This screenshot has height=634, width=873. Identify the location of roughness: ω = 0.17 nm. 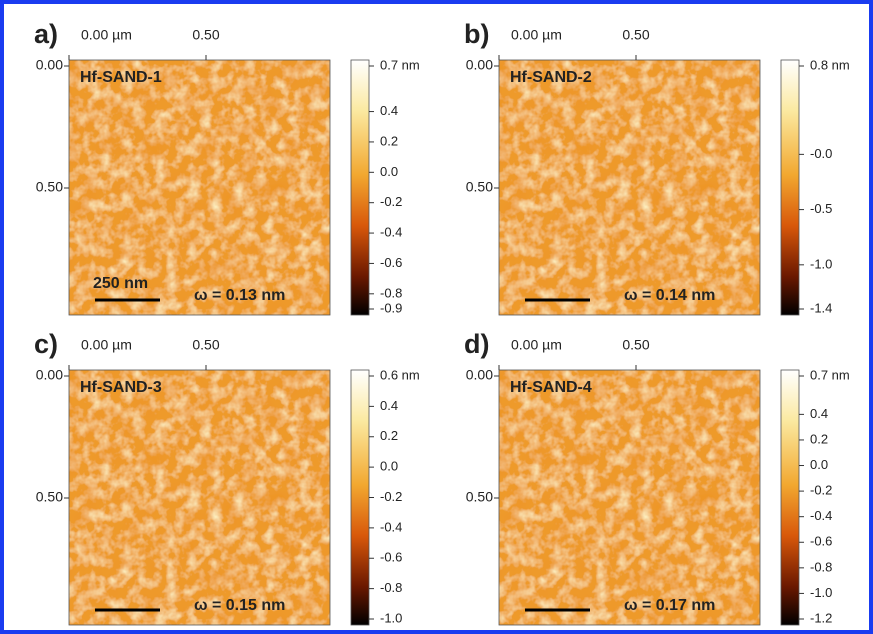
(669, 605).